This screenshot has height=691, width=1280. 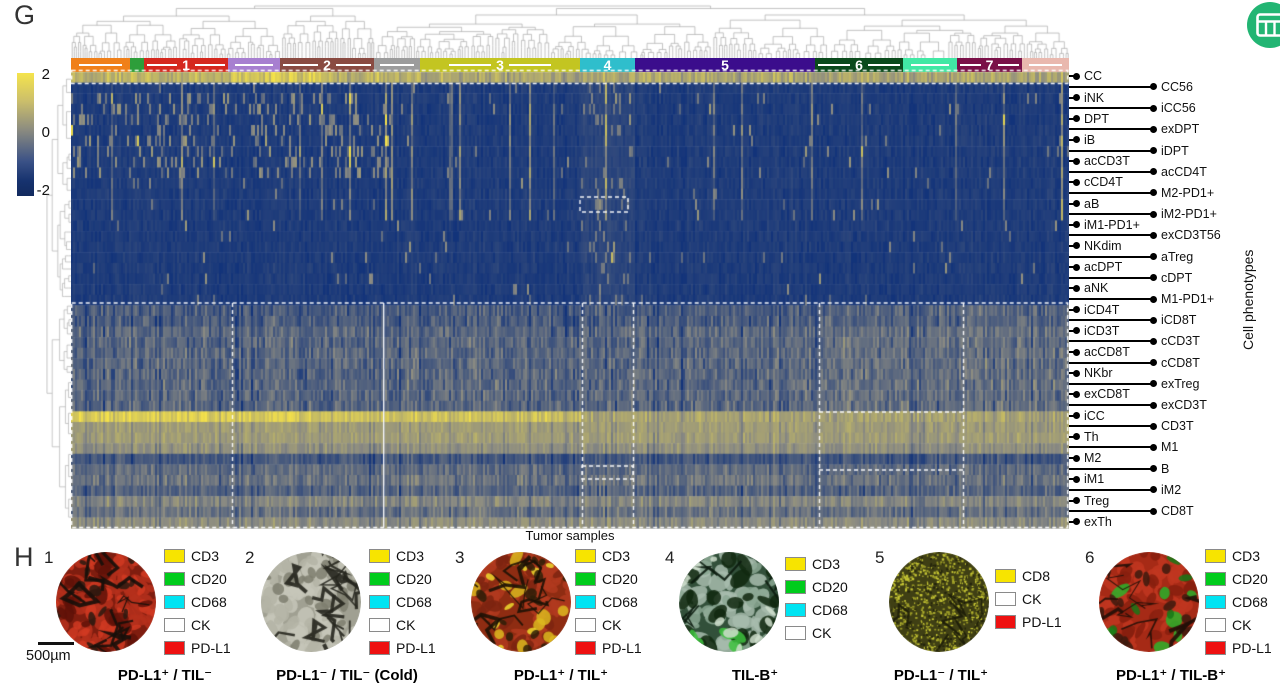 I want to click on colorbar-tick-mid: 0, so click(x=35, y=132).